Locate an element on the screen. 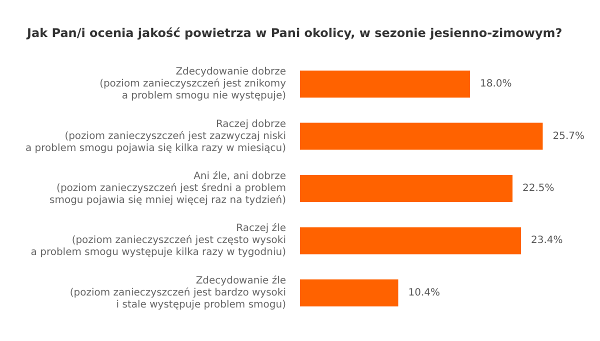  data-label: 18.0% is located at coordinates (496, 84).